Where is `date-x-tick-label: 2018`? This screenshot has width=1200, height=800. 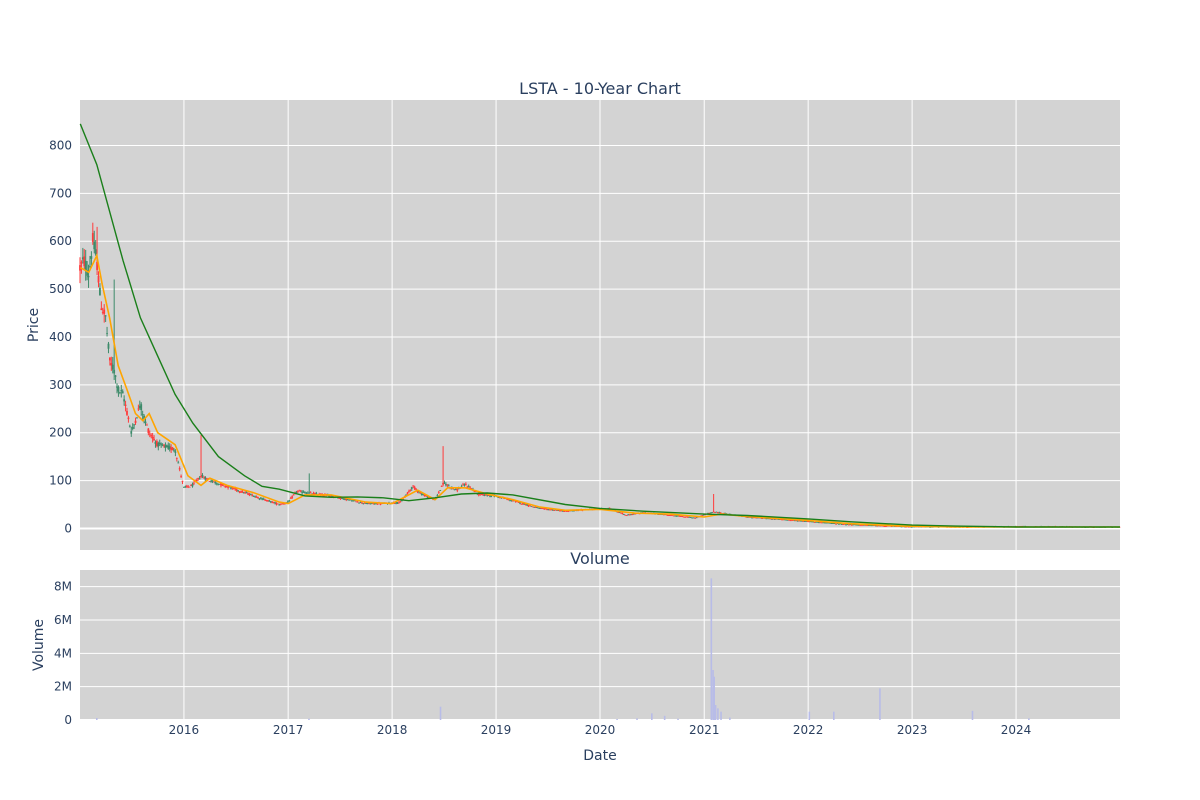
date-x-tick-label: 2018 is located at coordinates (392, 730).